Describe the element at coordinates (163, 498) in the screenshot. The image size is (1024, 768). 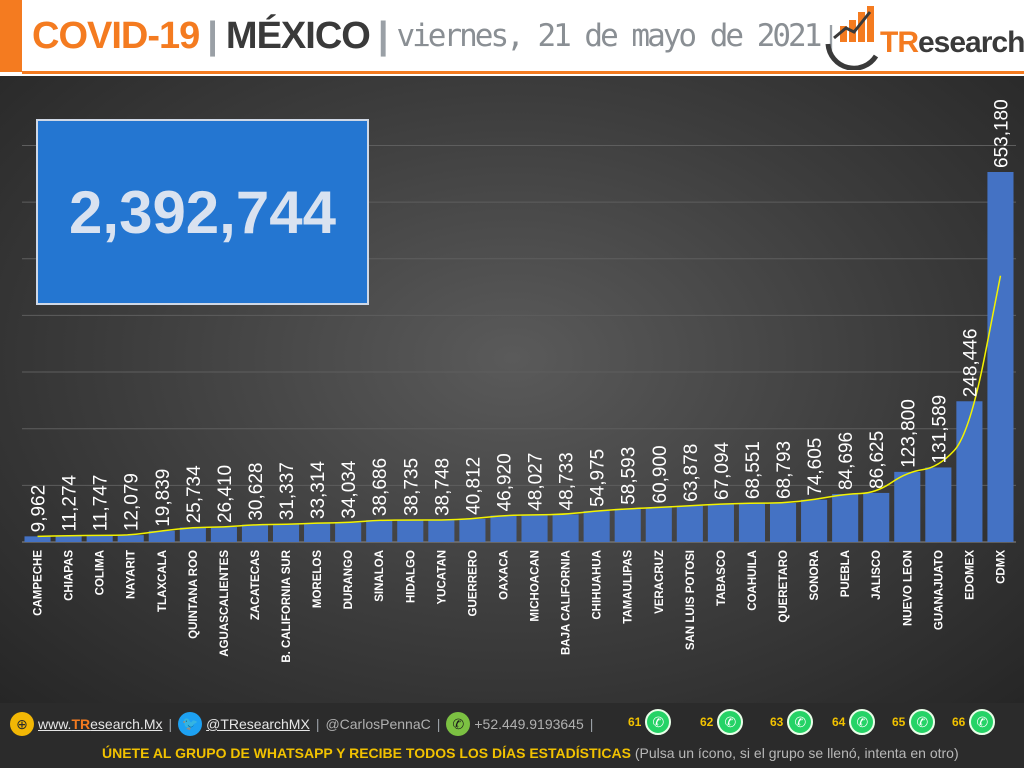
I see `value-label: 19,839` at that location.